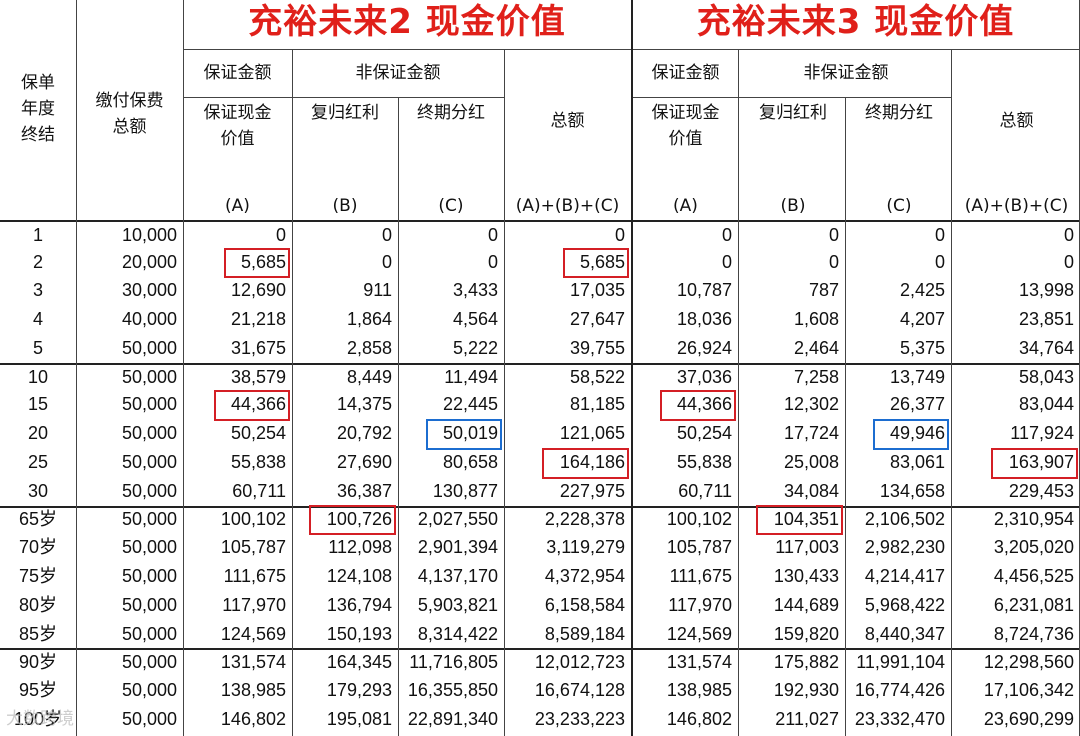 This screenshot has width=1080, height=736. What do you see at coordinates (811, 491) in the screenshot?
I see `table-cell: 34,084` at bounding box center [811, 491].